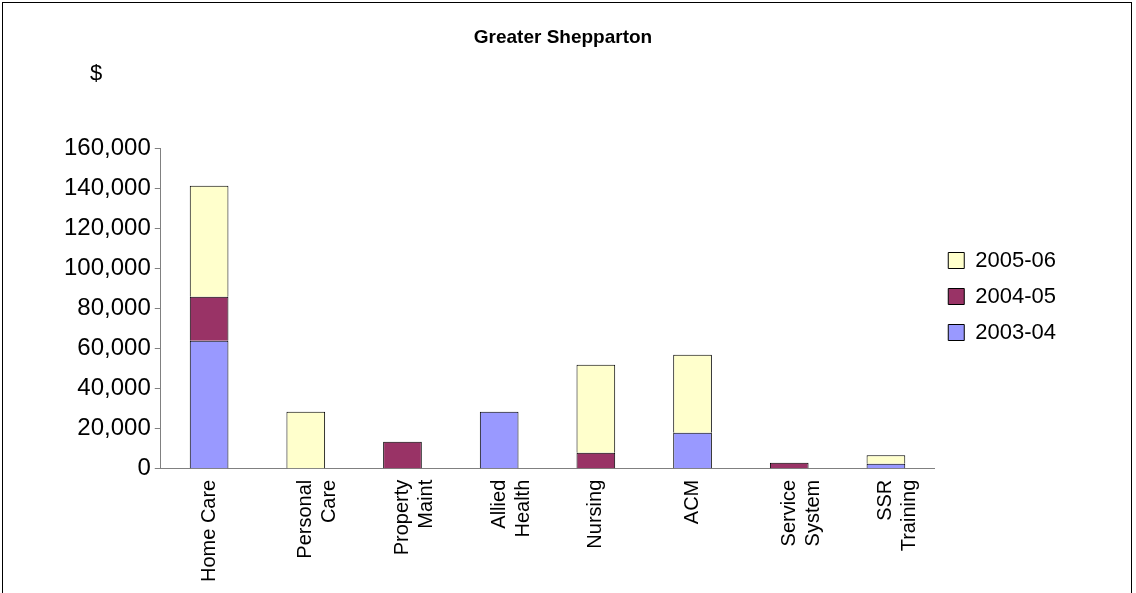 The image size is (1136, 593). I want to click on y-tick-label: 20,000, so click(114, 427).